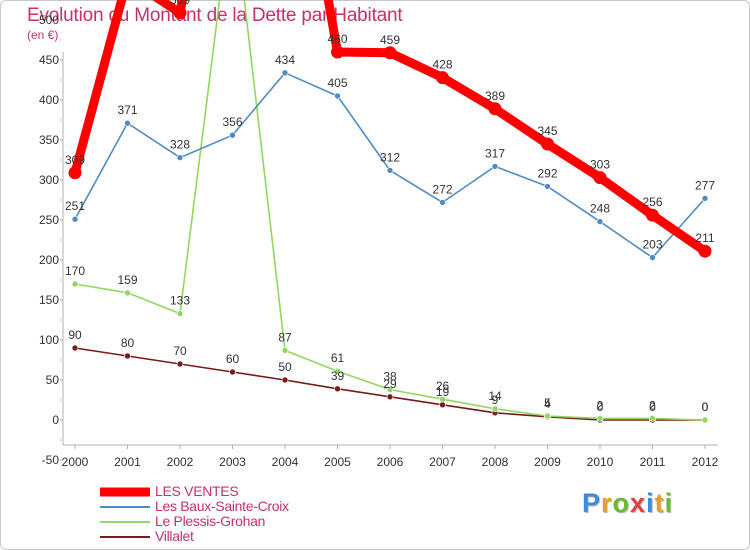 This screenshot has height=550, width=750. Describe the element at coordinates (705, 185) in the screenshot. I see `data-label: 277` at that location.